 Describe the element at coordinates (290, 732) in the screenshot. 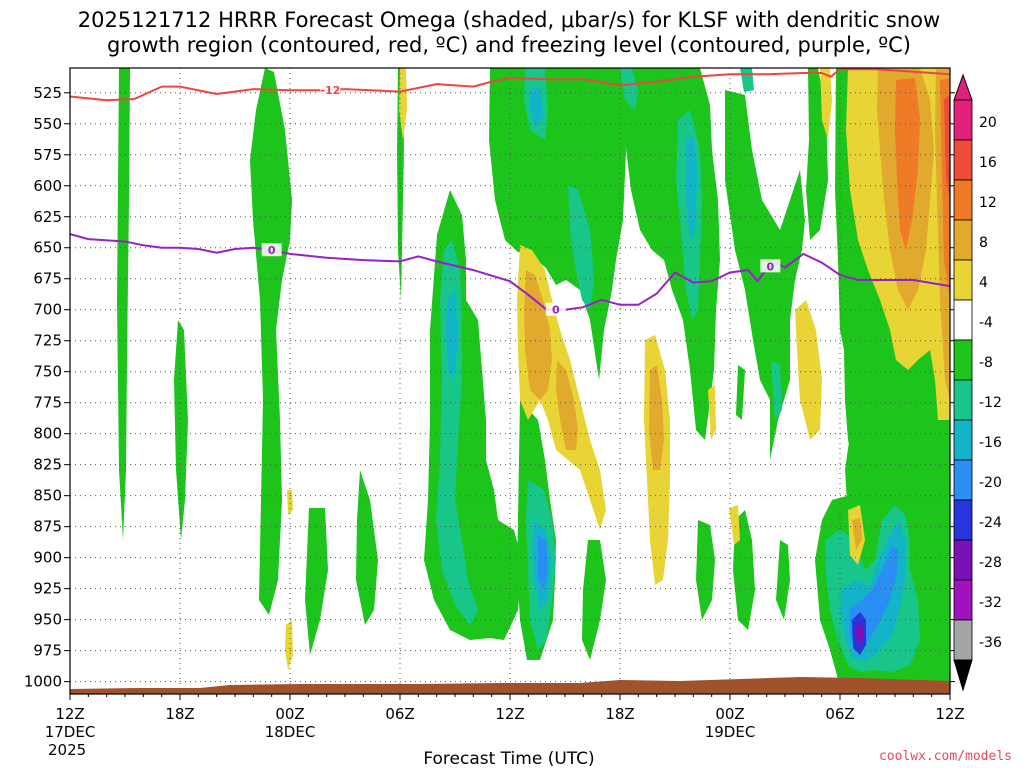

I see `x-tick-date-label: 18DEC` at that location.